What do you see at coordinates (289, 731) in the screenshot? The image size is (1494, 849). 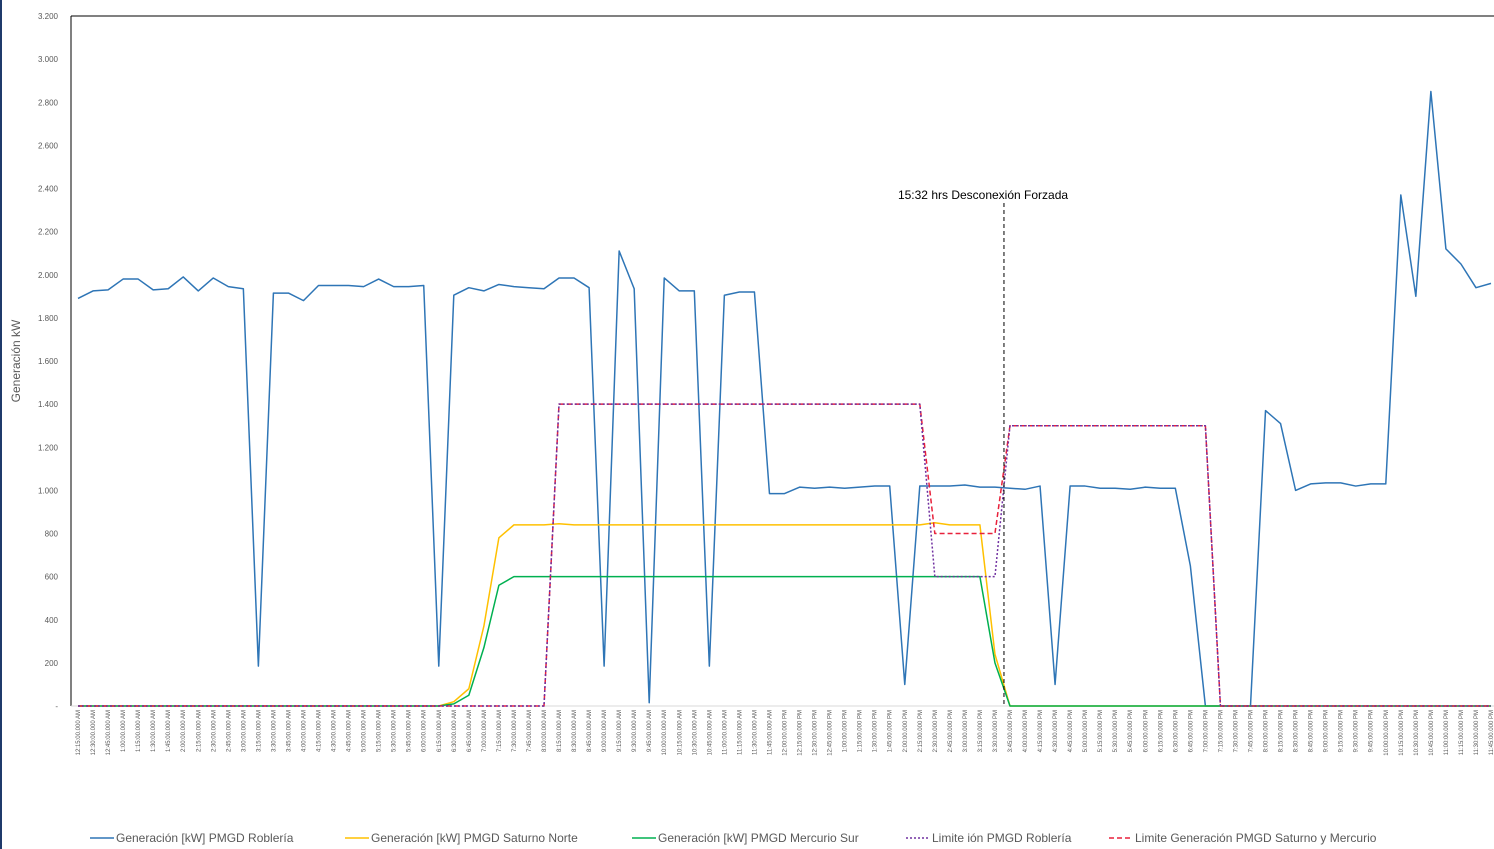 I see `x-tick-label: 3:45:00.000 AM` at bounding box center [289, 731].